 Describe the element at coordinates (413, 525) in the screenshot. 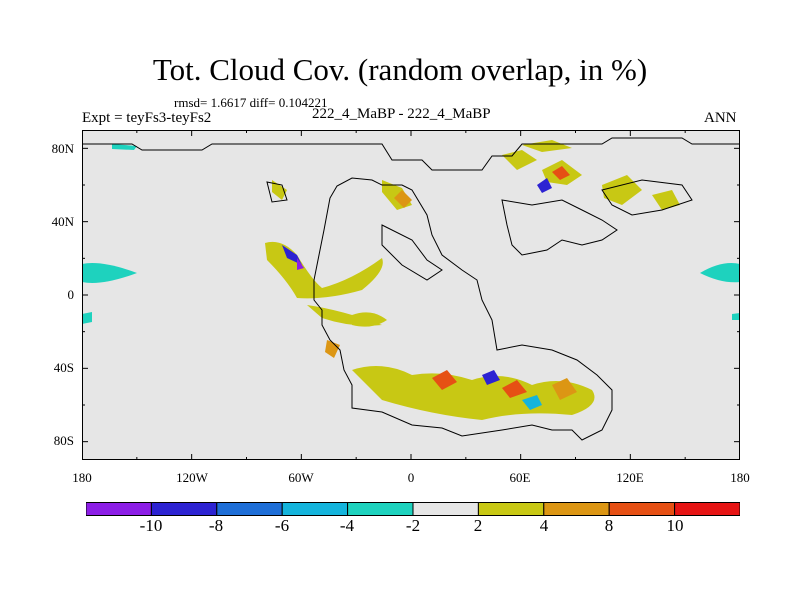

I see `colorbar-label: -2` at that location.